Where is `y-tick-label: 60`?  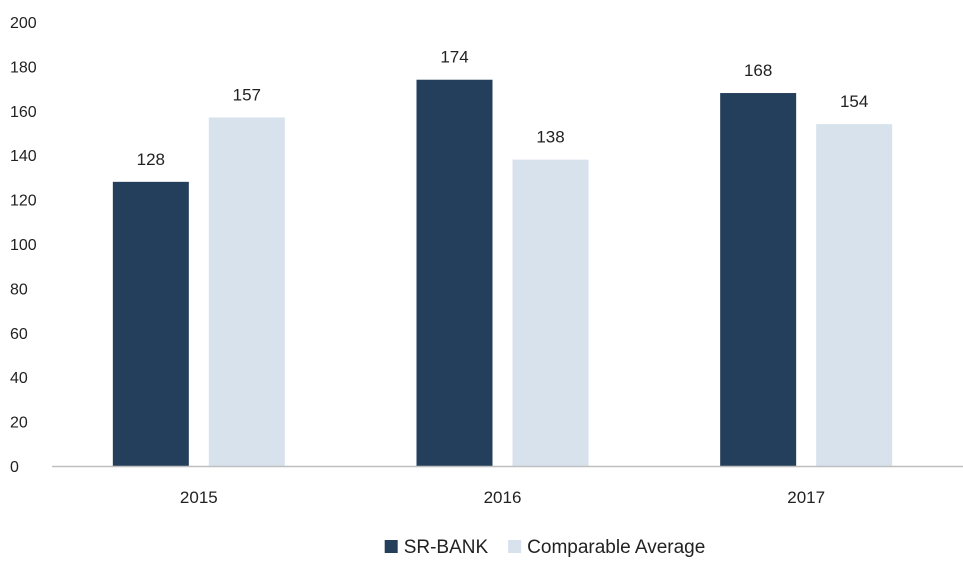
y-tick-label: 60 is located at coordinates (19, 334).